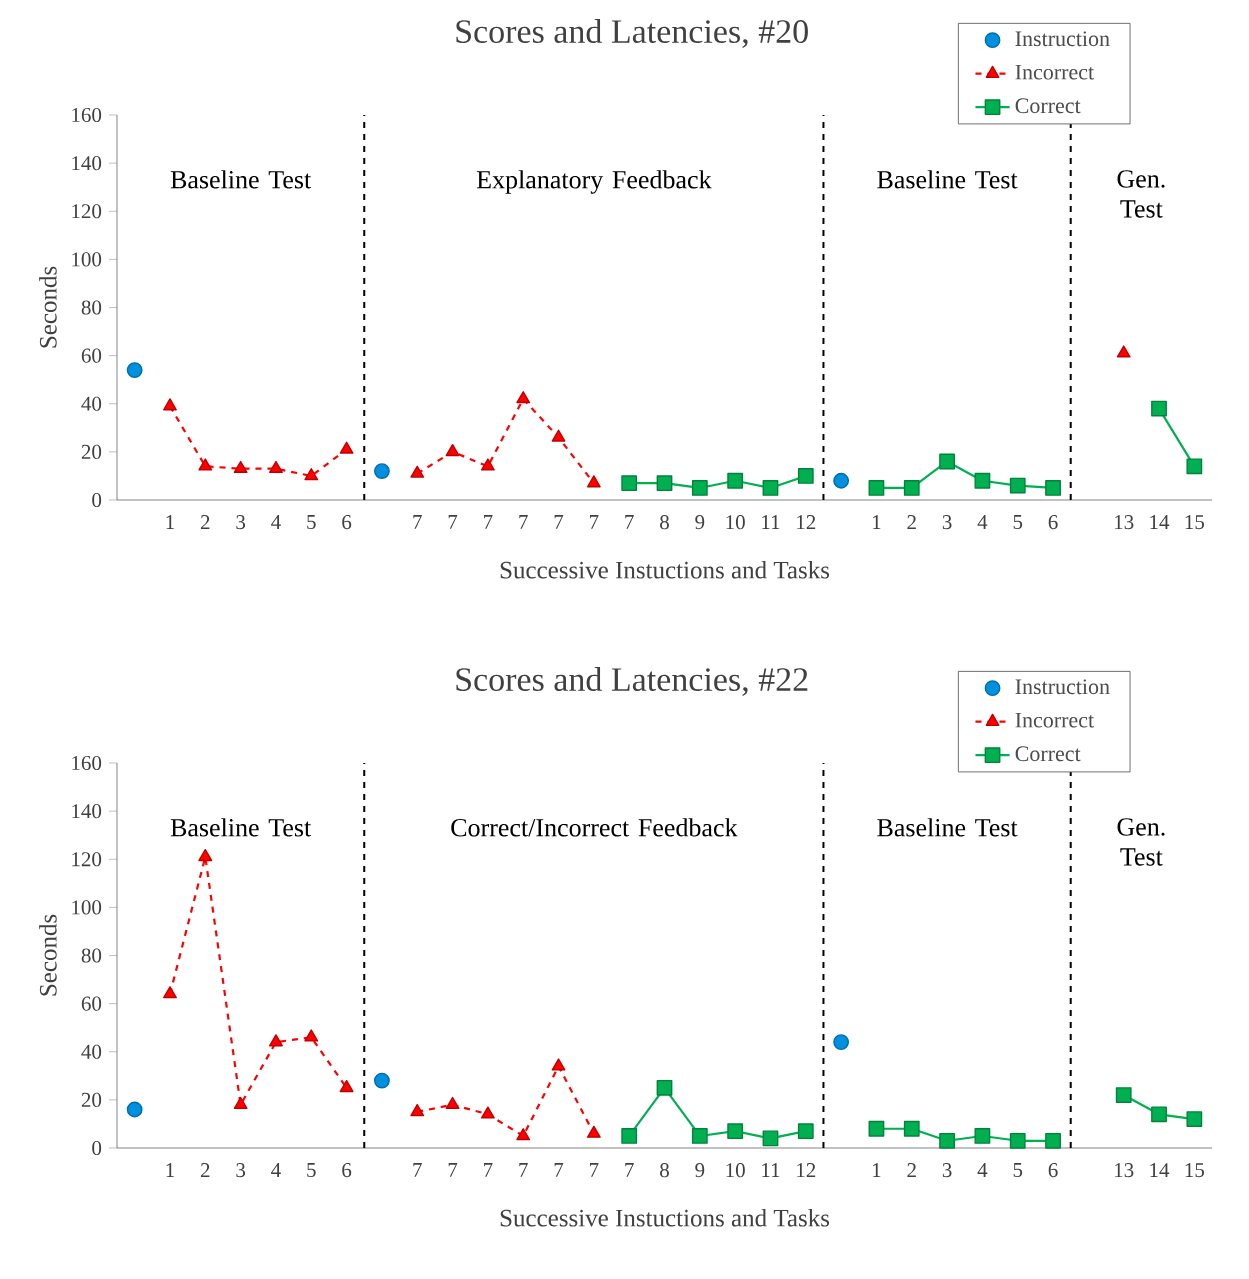 Image resolution: width=1249 pixels, height=1279 pixels. I want to click on y-tick-label: 60, so click(91, 355).